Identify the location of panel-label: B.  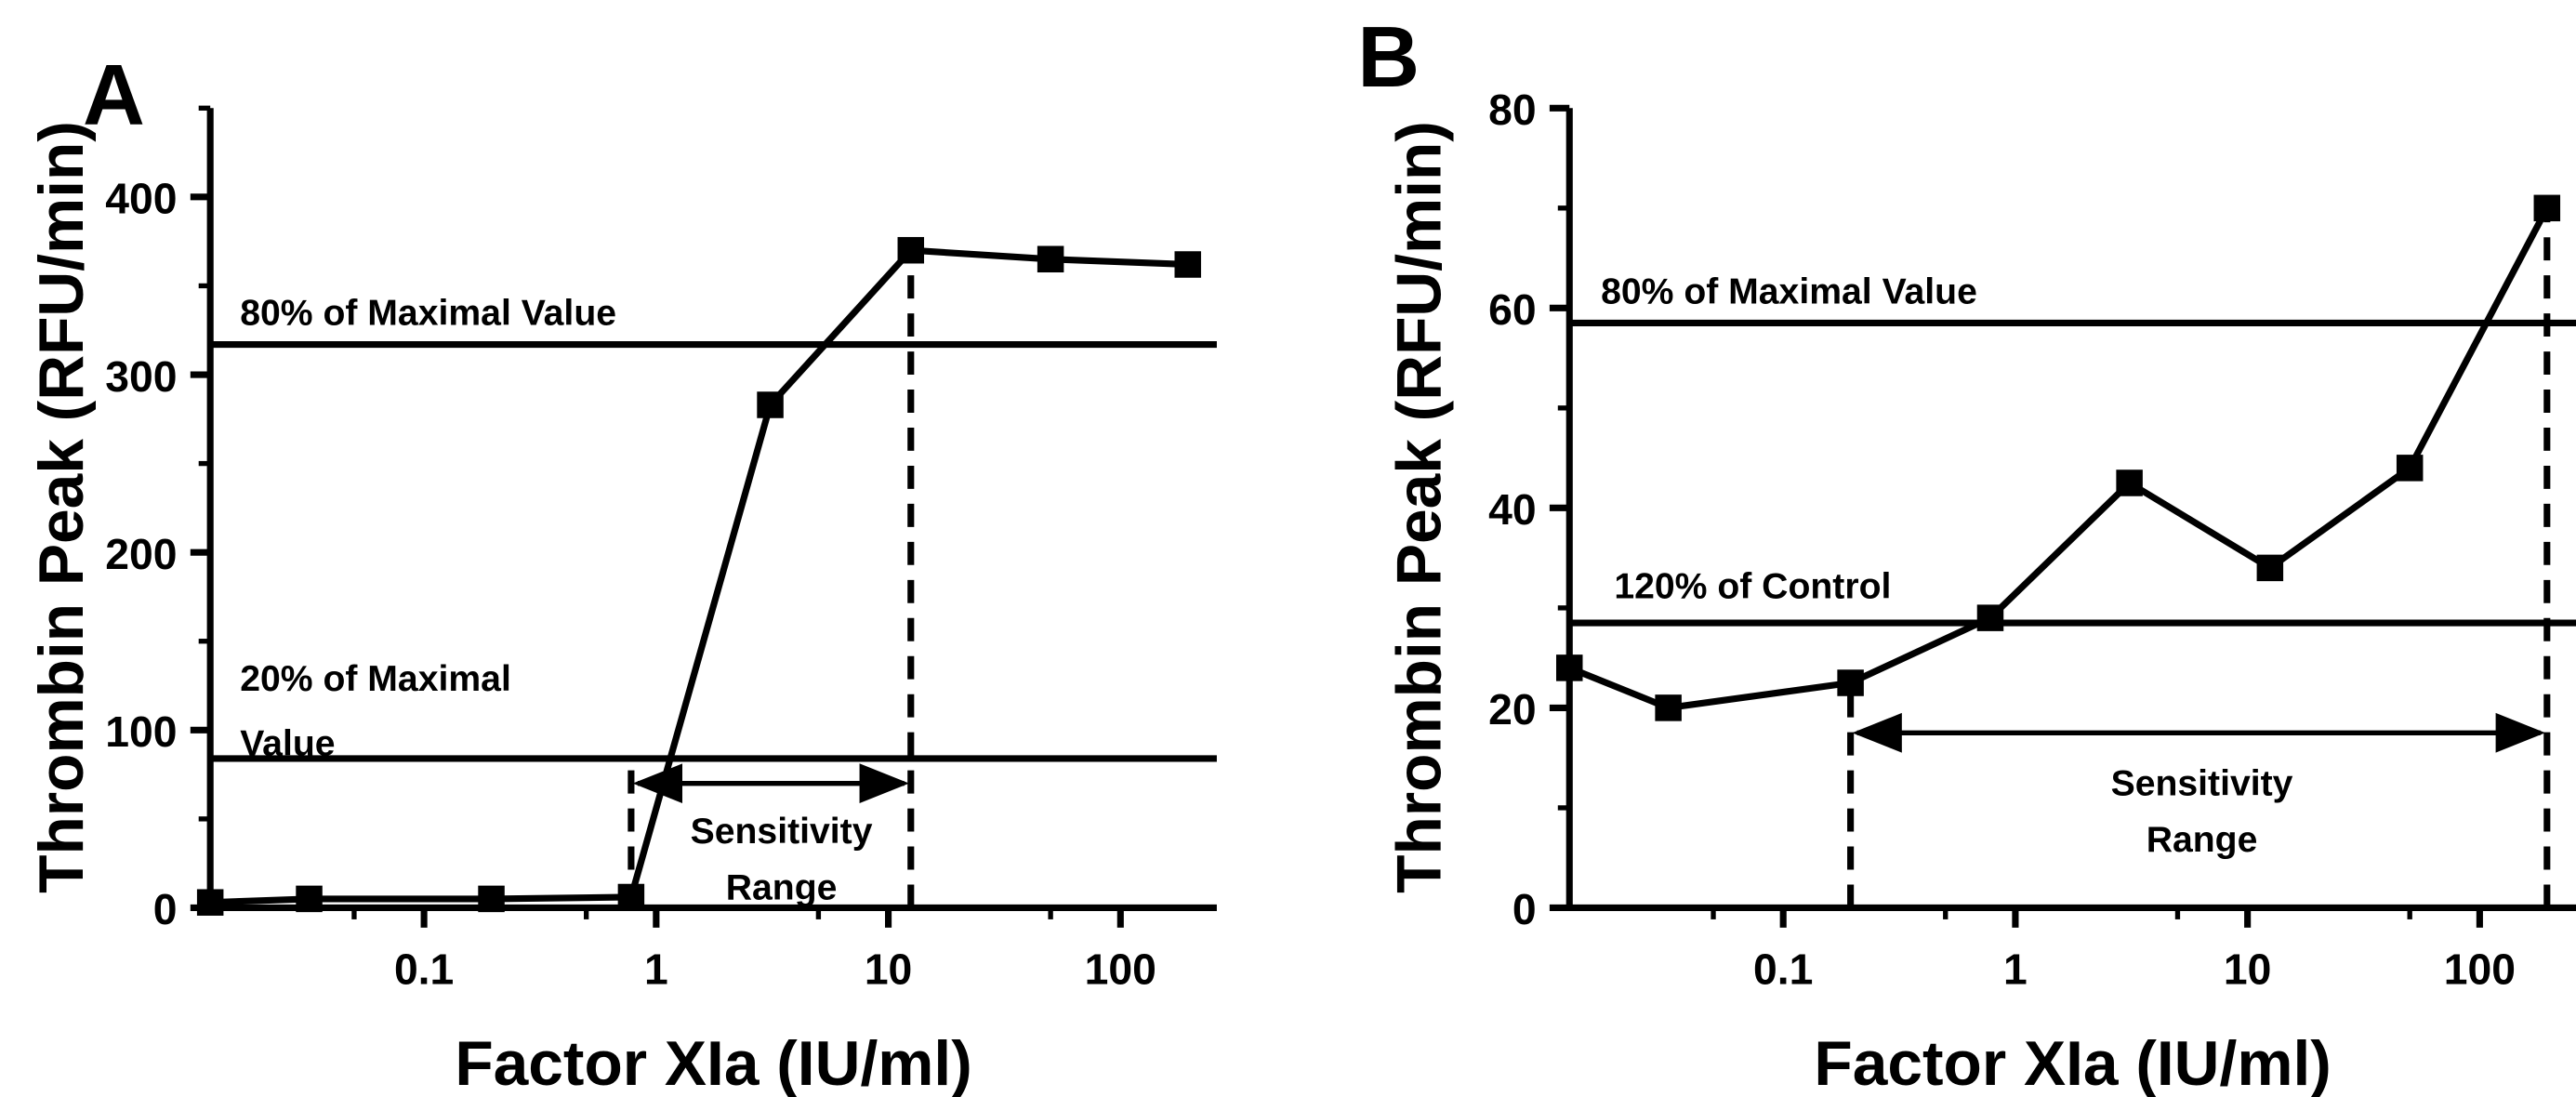
(1388, 56).